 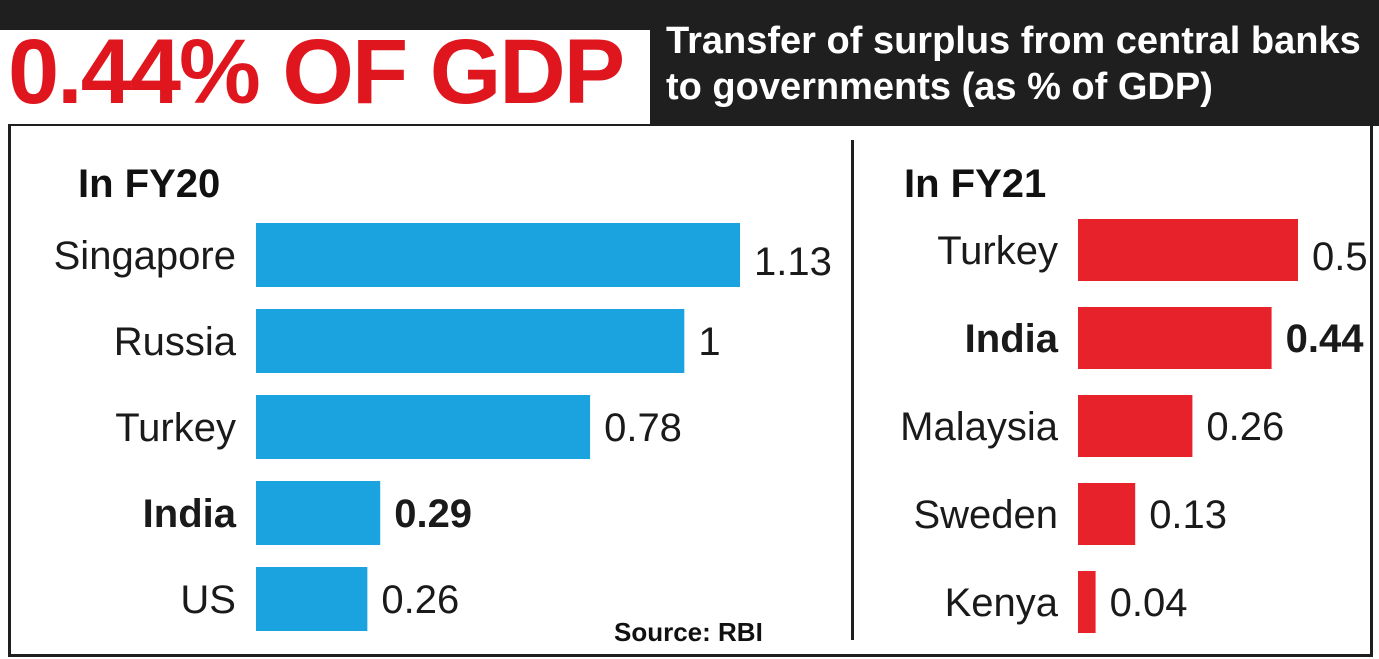 I want to click on fy20-category-label: Turkey, so click(x=175, y=428).